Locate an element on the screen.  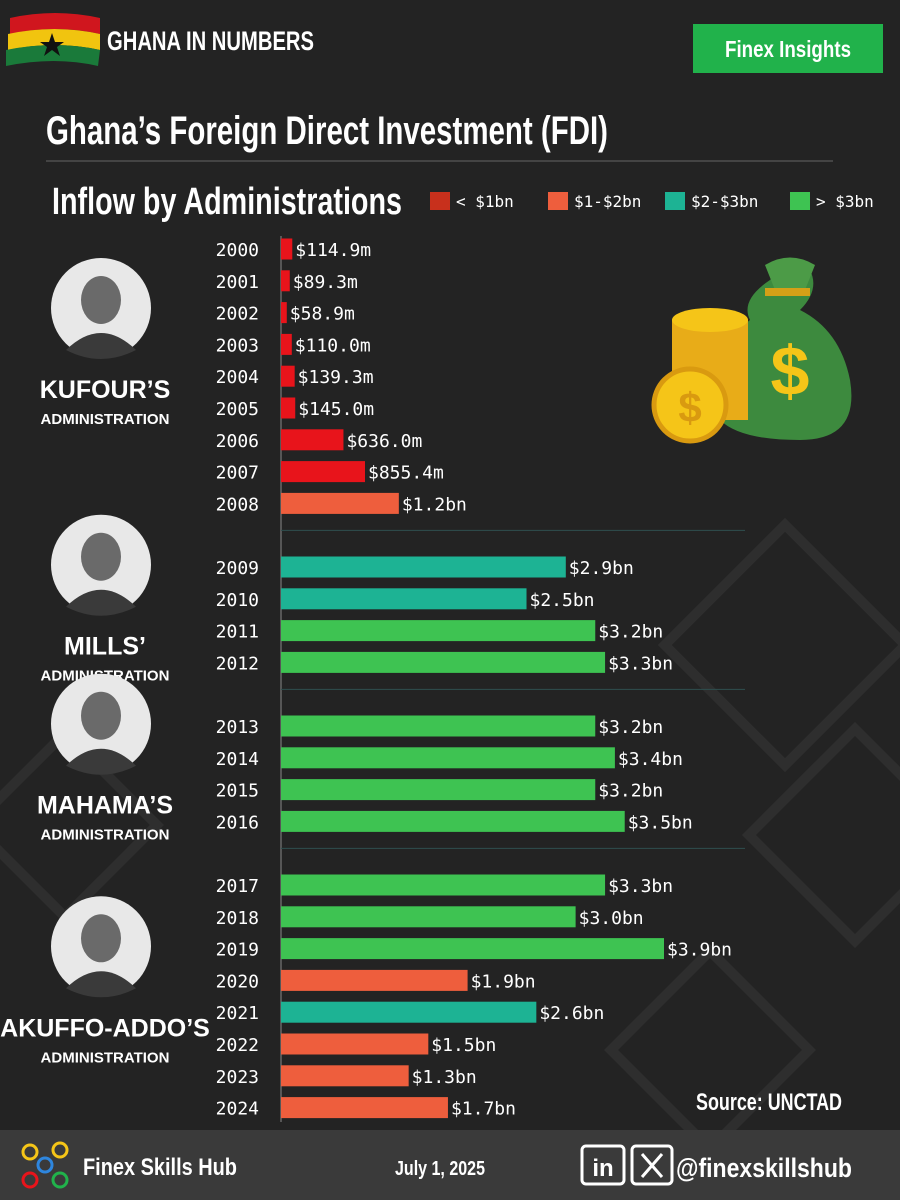
value-label: $1.9bn is located at coordinates (503, 981).